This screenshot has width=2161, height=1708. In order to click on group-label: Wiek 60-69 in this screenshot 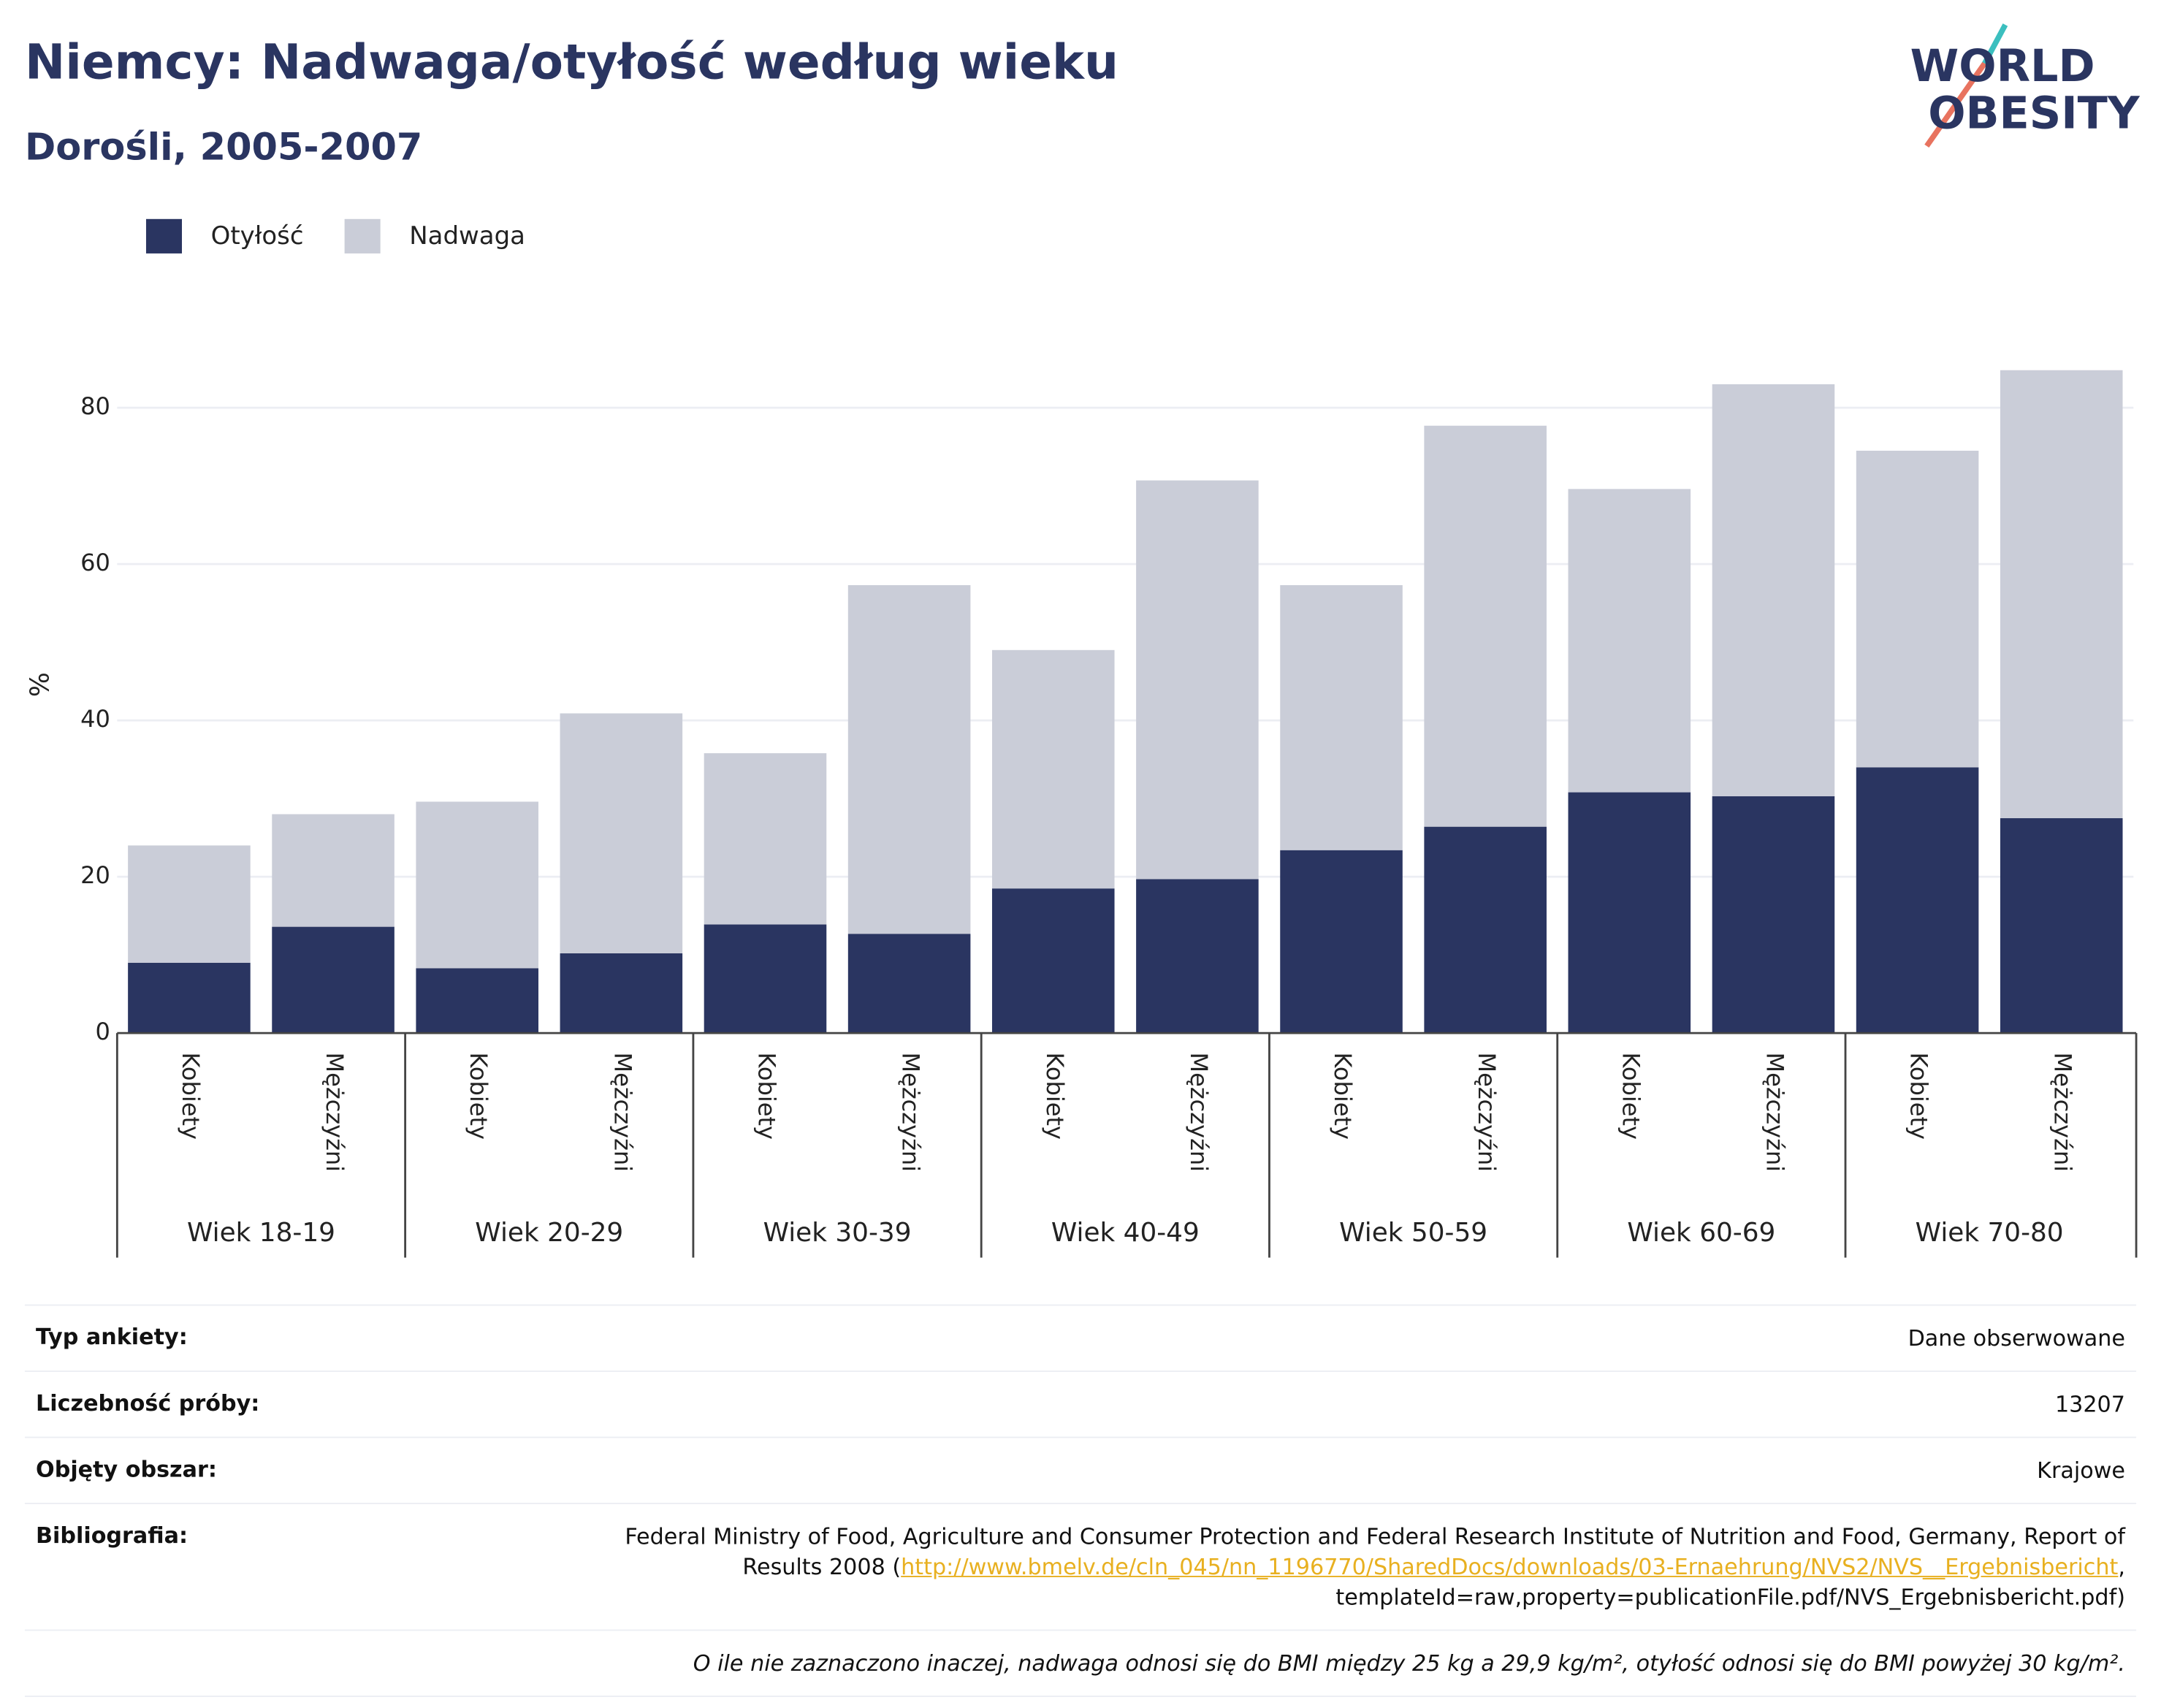, I will do `click(1701, 1233)`.